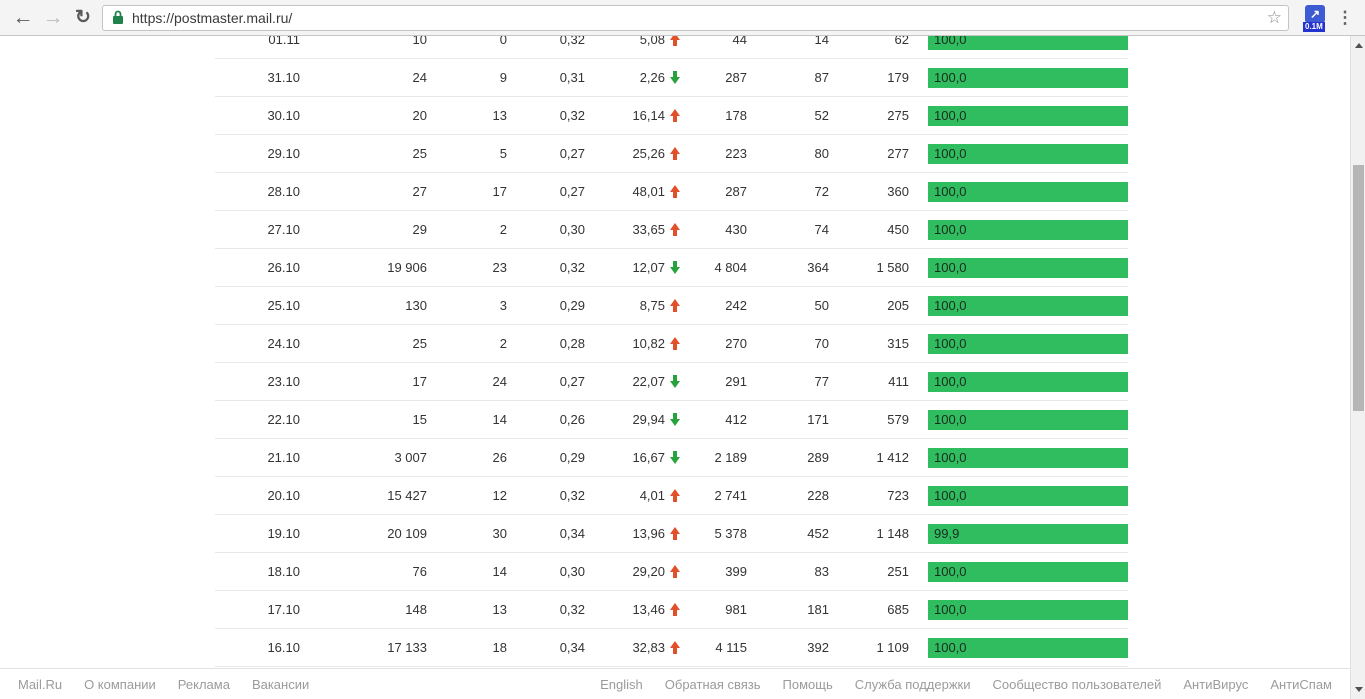  Describe the element at coordinates (283, 267) in the screenshot. I see `date-cell: 26.10` at that location.